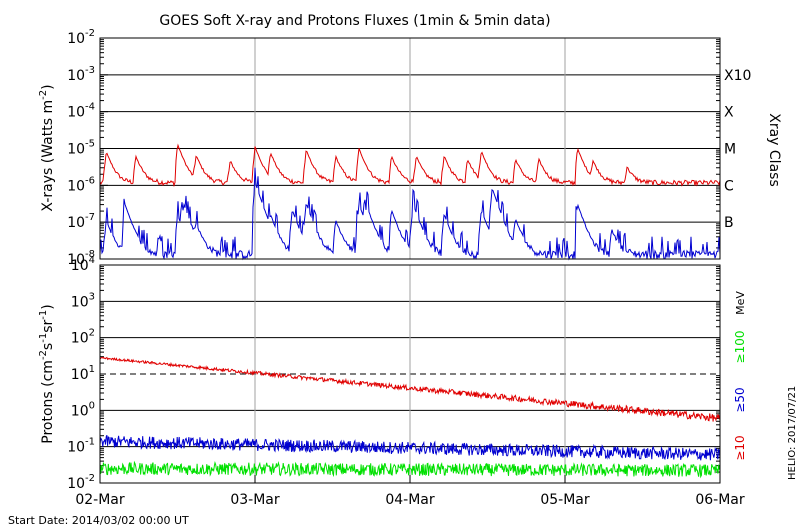 The width and height of the screenshot is (800, 530). I want to click on x-tick-label: 04-Mar, so click(410, 500).